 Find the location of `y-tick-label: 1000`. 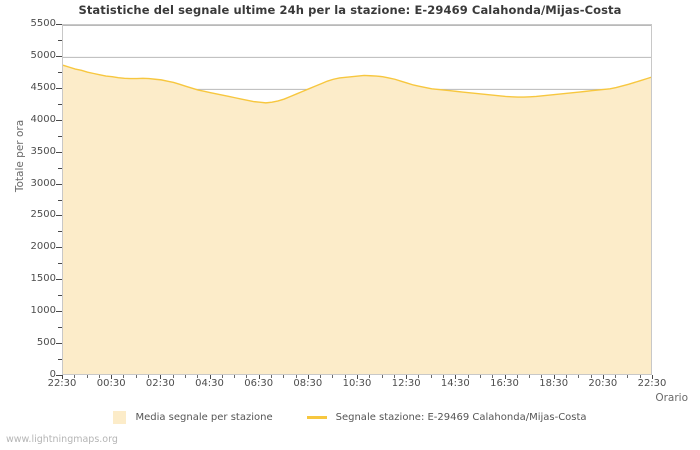

y-tick-label: 1000 is located at coordinates (43, 311).